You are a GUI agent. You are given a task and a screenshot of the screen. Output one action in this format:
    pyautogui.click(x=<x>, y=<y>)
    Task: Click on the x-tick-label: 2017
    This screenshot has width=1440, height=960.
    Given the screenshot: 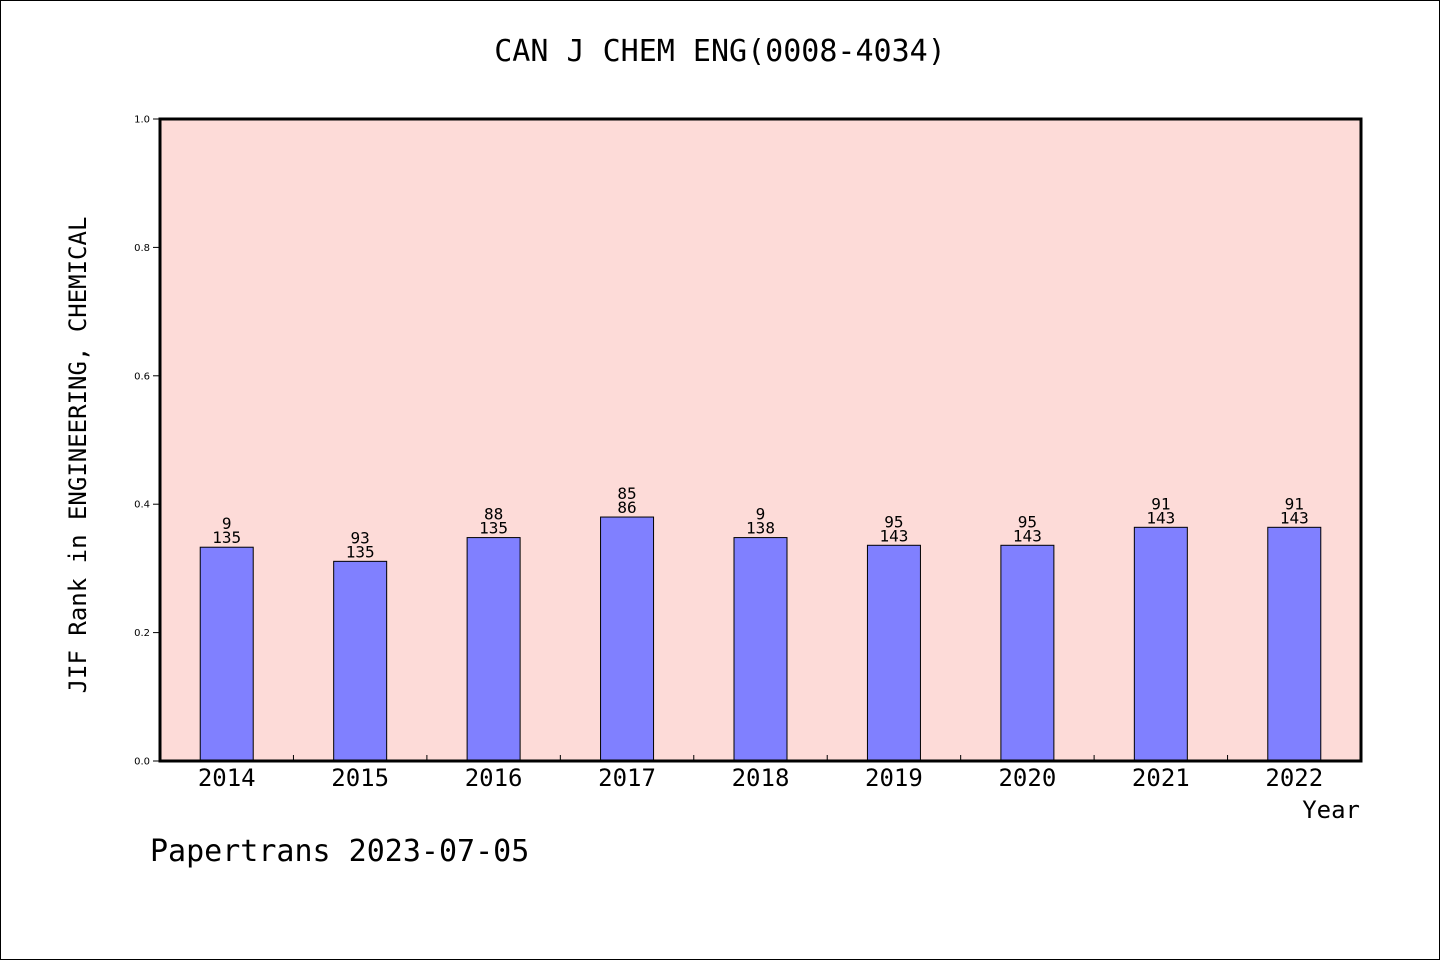 What is the action you would take?
    pyautogui.click(x=627, y=778)
    